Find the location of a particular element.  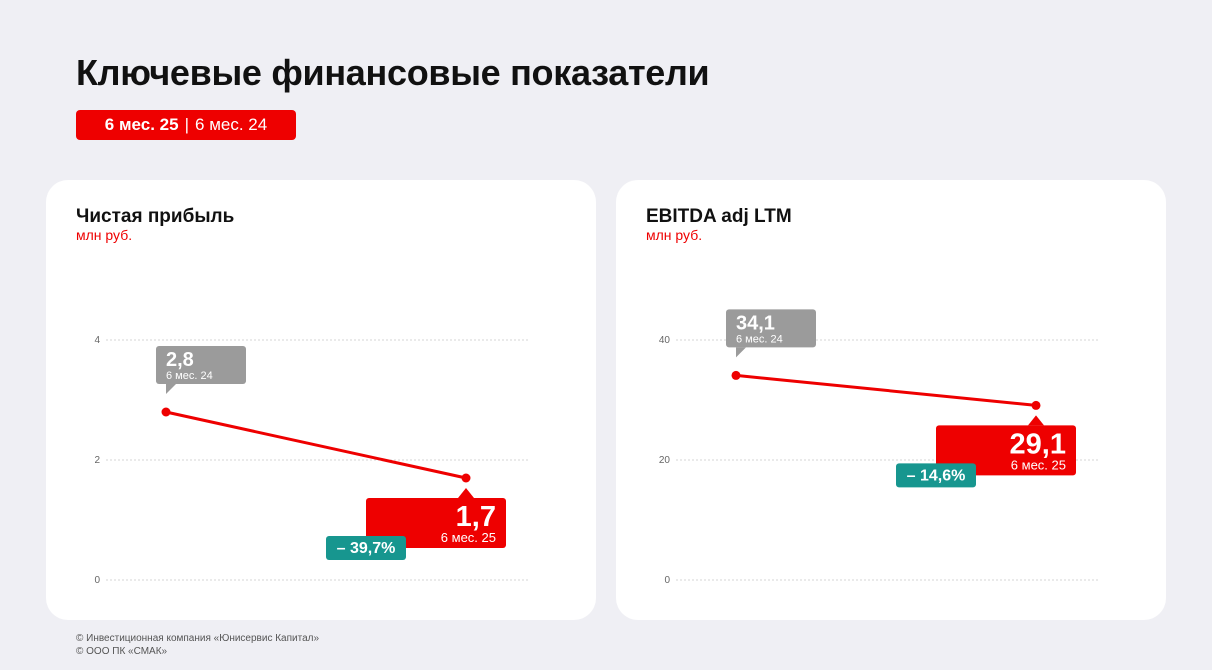

data-label: 34,1 is located at coordinates (755, 323).